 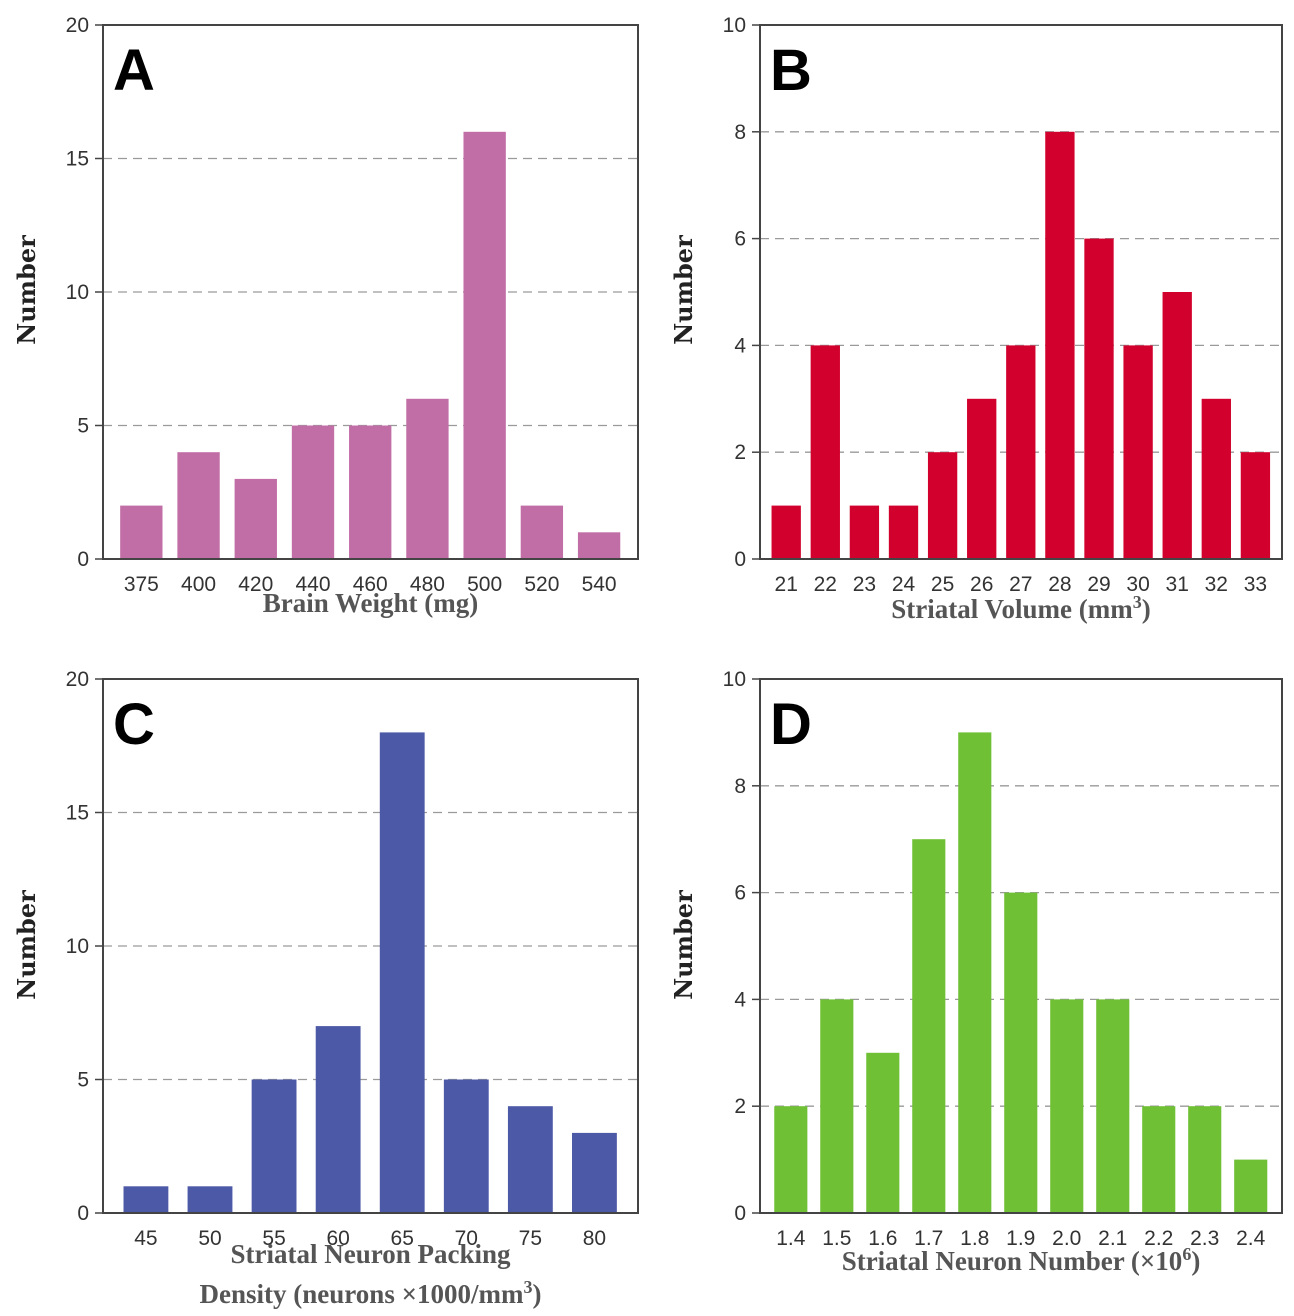 I want to click on x-axis-label: Striatal Neuron Number (×106), so click(x=1021, y=1260).